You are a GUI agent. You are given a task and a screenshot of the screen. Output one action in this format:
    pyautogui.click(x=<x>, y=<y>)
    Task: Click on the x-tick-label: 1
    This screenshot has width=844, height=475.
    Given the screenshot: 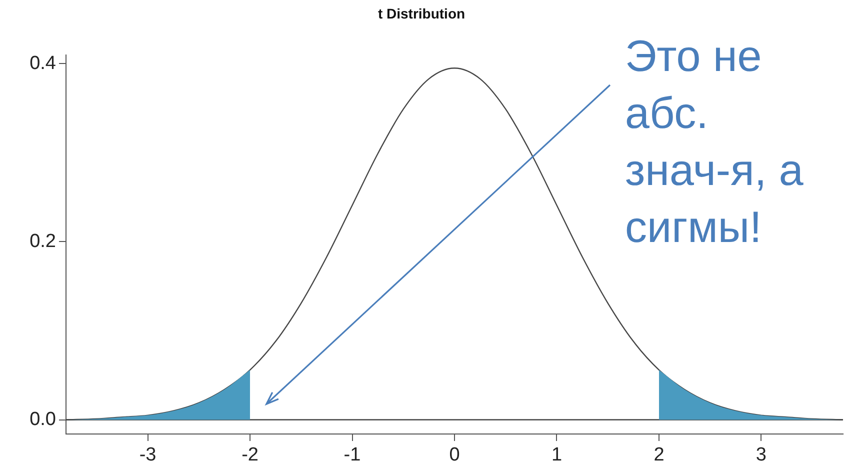 What is the action you would take?
    pyautogui.click(x=556, y=455)
    